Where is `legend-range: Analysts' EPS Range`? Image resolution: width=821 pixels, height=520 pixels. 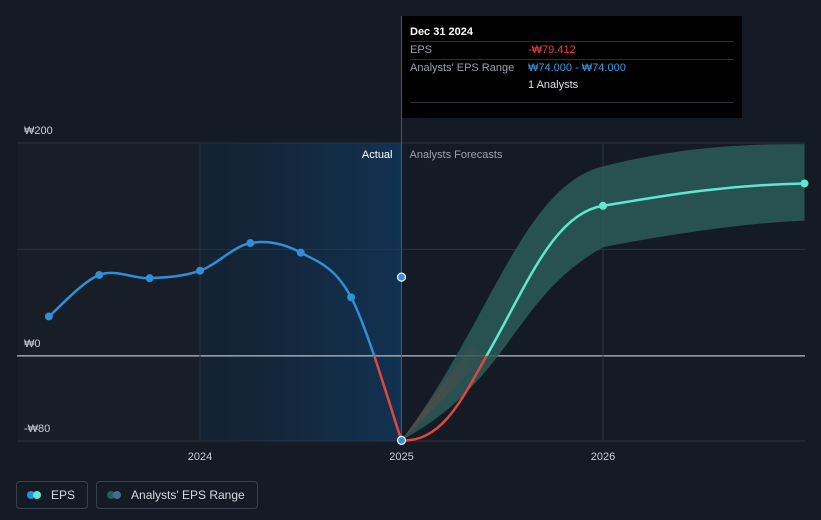
legend-range: Analysts' EPS Range is located at coordinates (177, 495).